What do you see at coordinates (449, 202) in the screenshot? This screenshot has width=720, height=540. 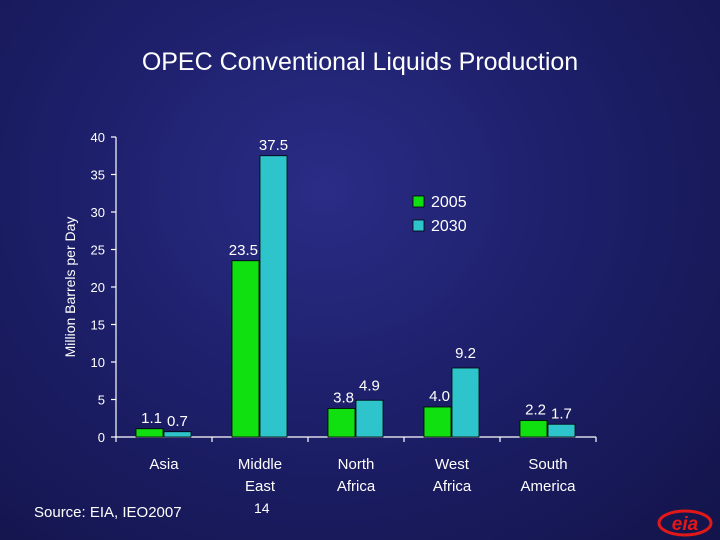 I see `legend-label-2005: 2005` at bounding box center [449, 202].